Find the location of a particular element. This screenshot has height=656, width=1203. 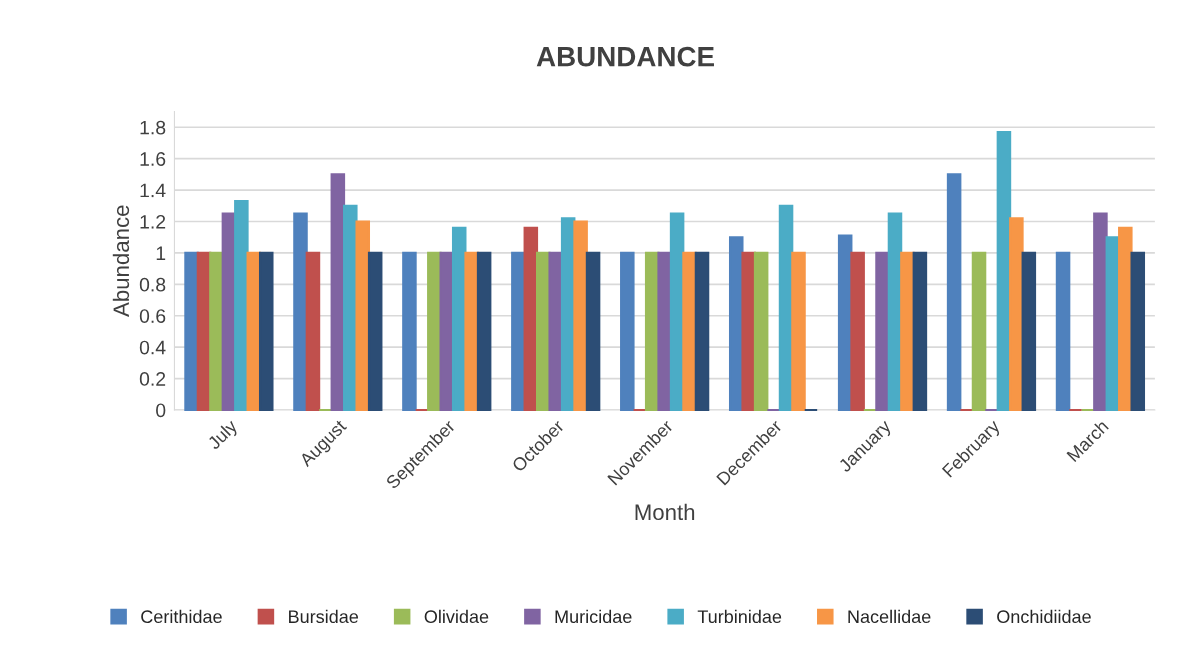

legend-label: Onchidiidae is located at coordinates (1044, 616).